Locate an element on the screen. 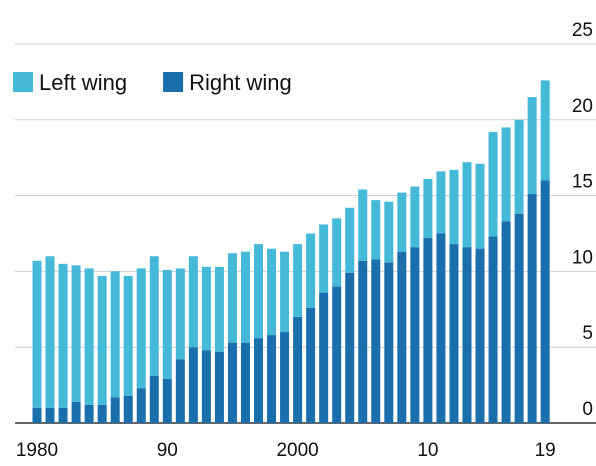  y-tick-label: 20 is located at coordinates (582, 106).